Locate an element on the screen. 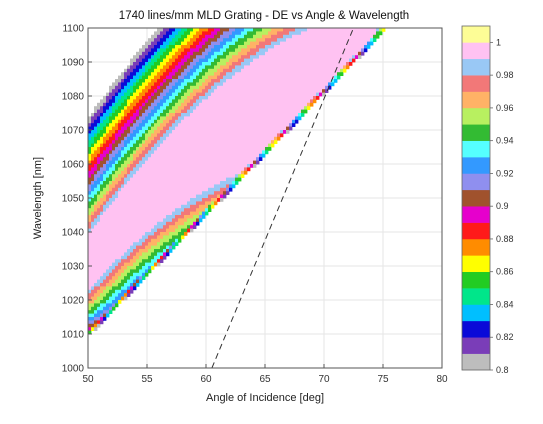 Image resolution: width=543 pixels, height=424 pixels. colorbar-tick-label: 0.98 is located at coordinates (505, 75).